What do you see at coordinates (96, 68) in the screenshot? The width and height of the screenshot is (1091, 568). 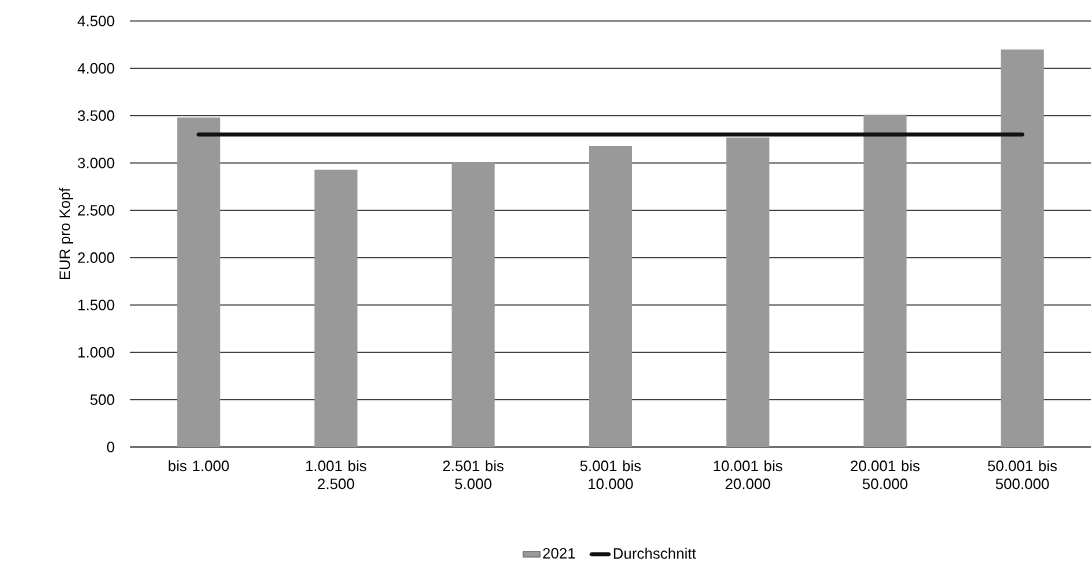 I see `y-tick-label: 4.000` at bounding box center [96, 68].